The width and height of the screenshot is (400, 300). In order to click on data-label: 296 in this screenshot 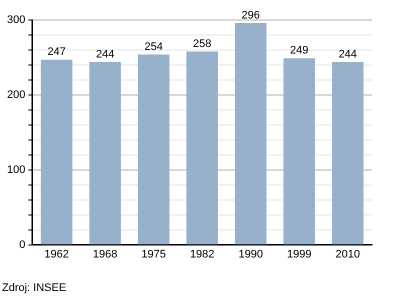, I will do `click(251, 16)`.